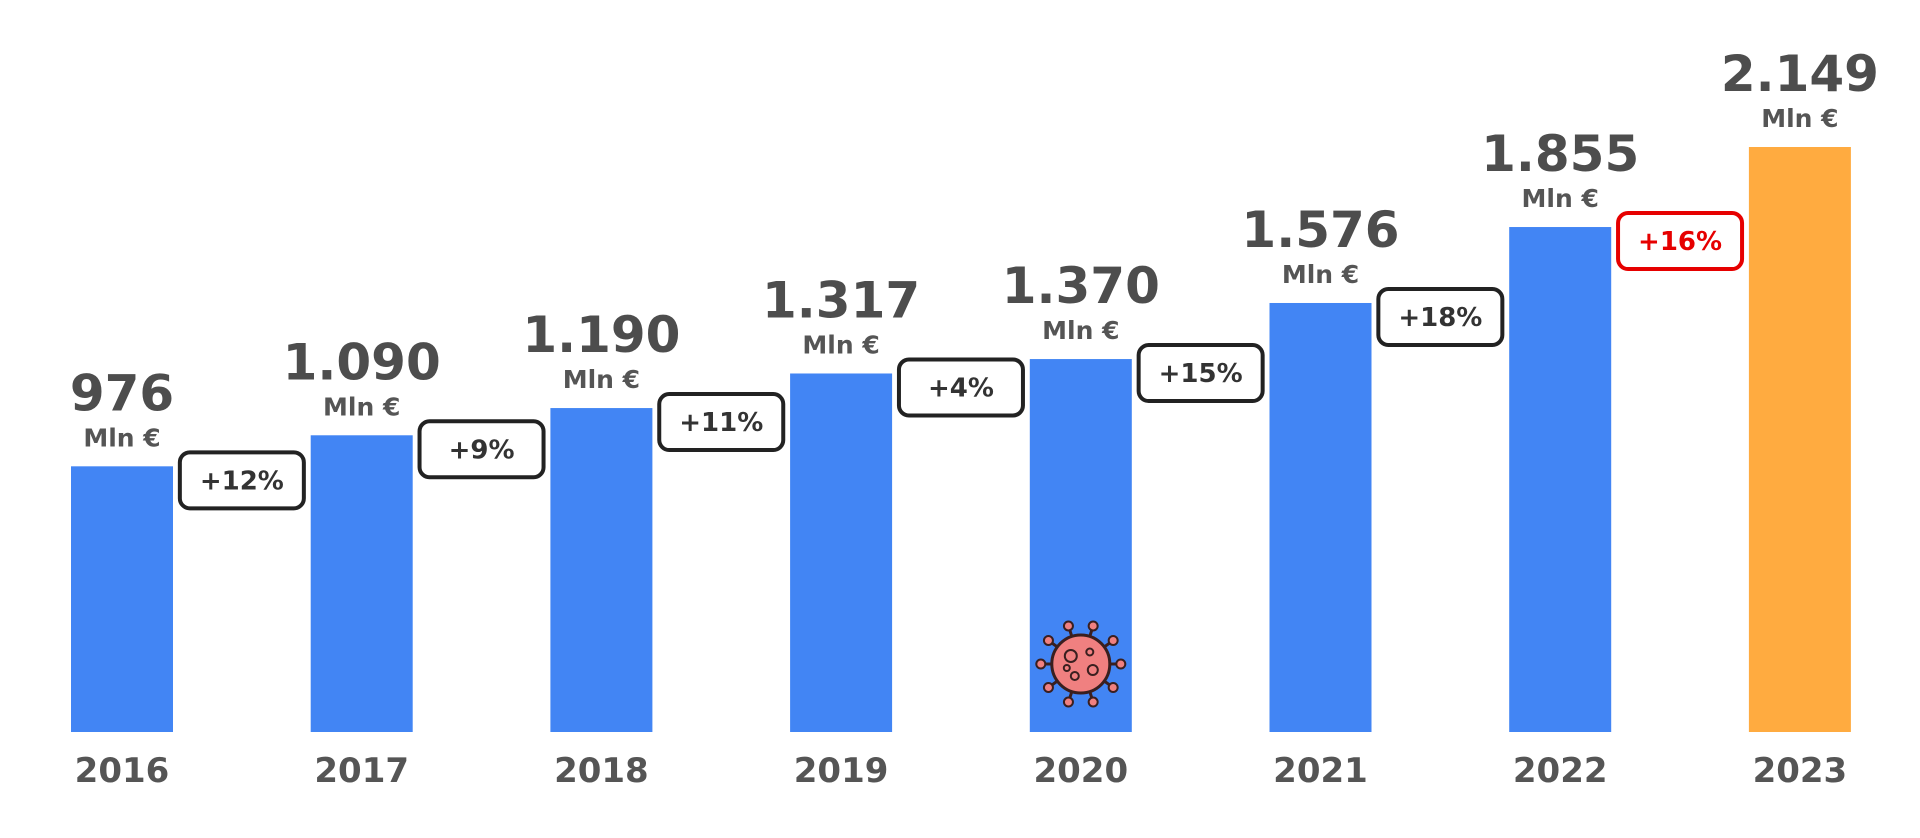  I want to click on unit-label-2018: Mln €, so click(601, 379).